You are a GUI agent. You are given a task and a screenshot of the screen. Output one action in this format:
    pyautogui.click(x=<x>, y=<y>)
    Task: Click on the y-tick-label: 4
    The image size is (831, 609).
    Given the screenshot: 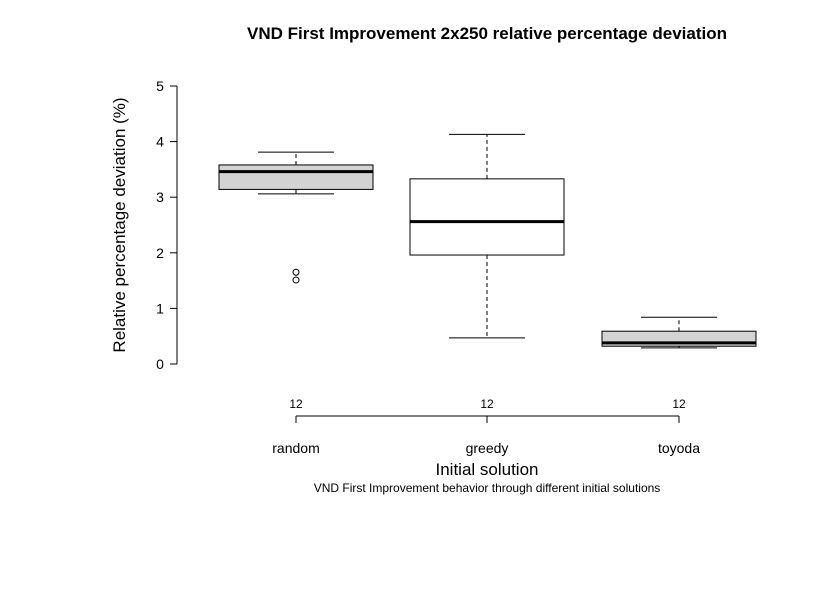 What is the action you would take?
    pyautogui.click(x=160, y=142)
    